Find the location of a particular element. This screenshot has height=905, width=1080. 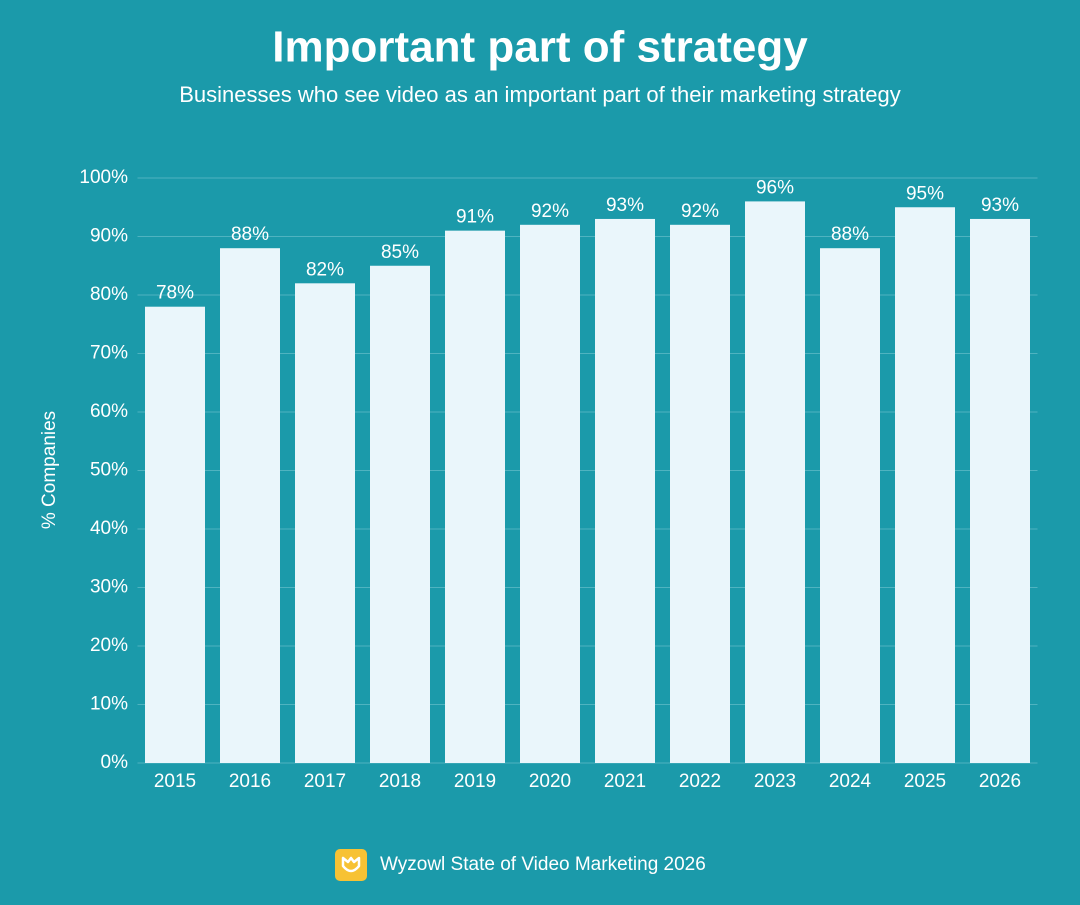

y-tick-label: 20% is located at coordinates (109, 645).